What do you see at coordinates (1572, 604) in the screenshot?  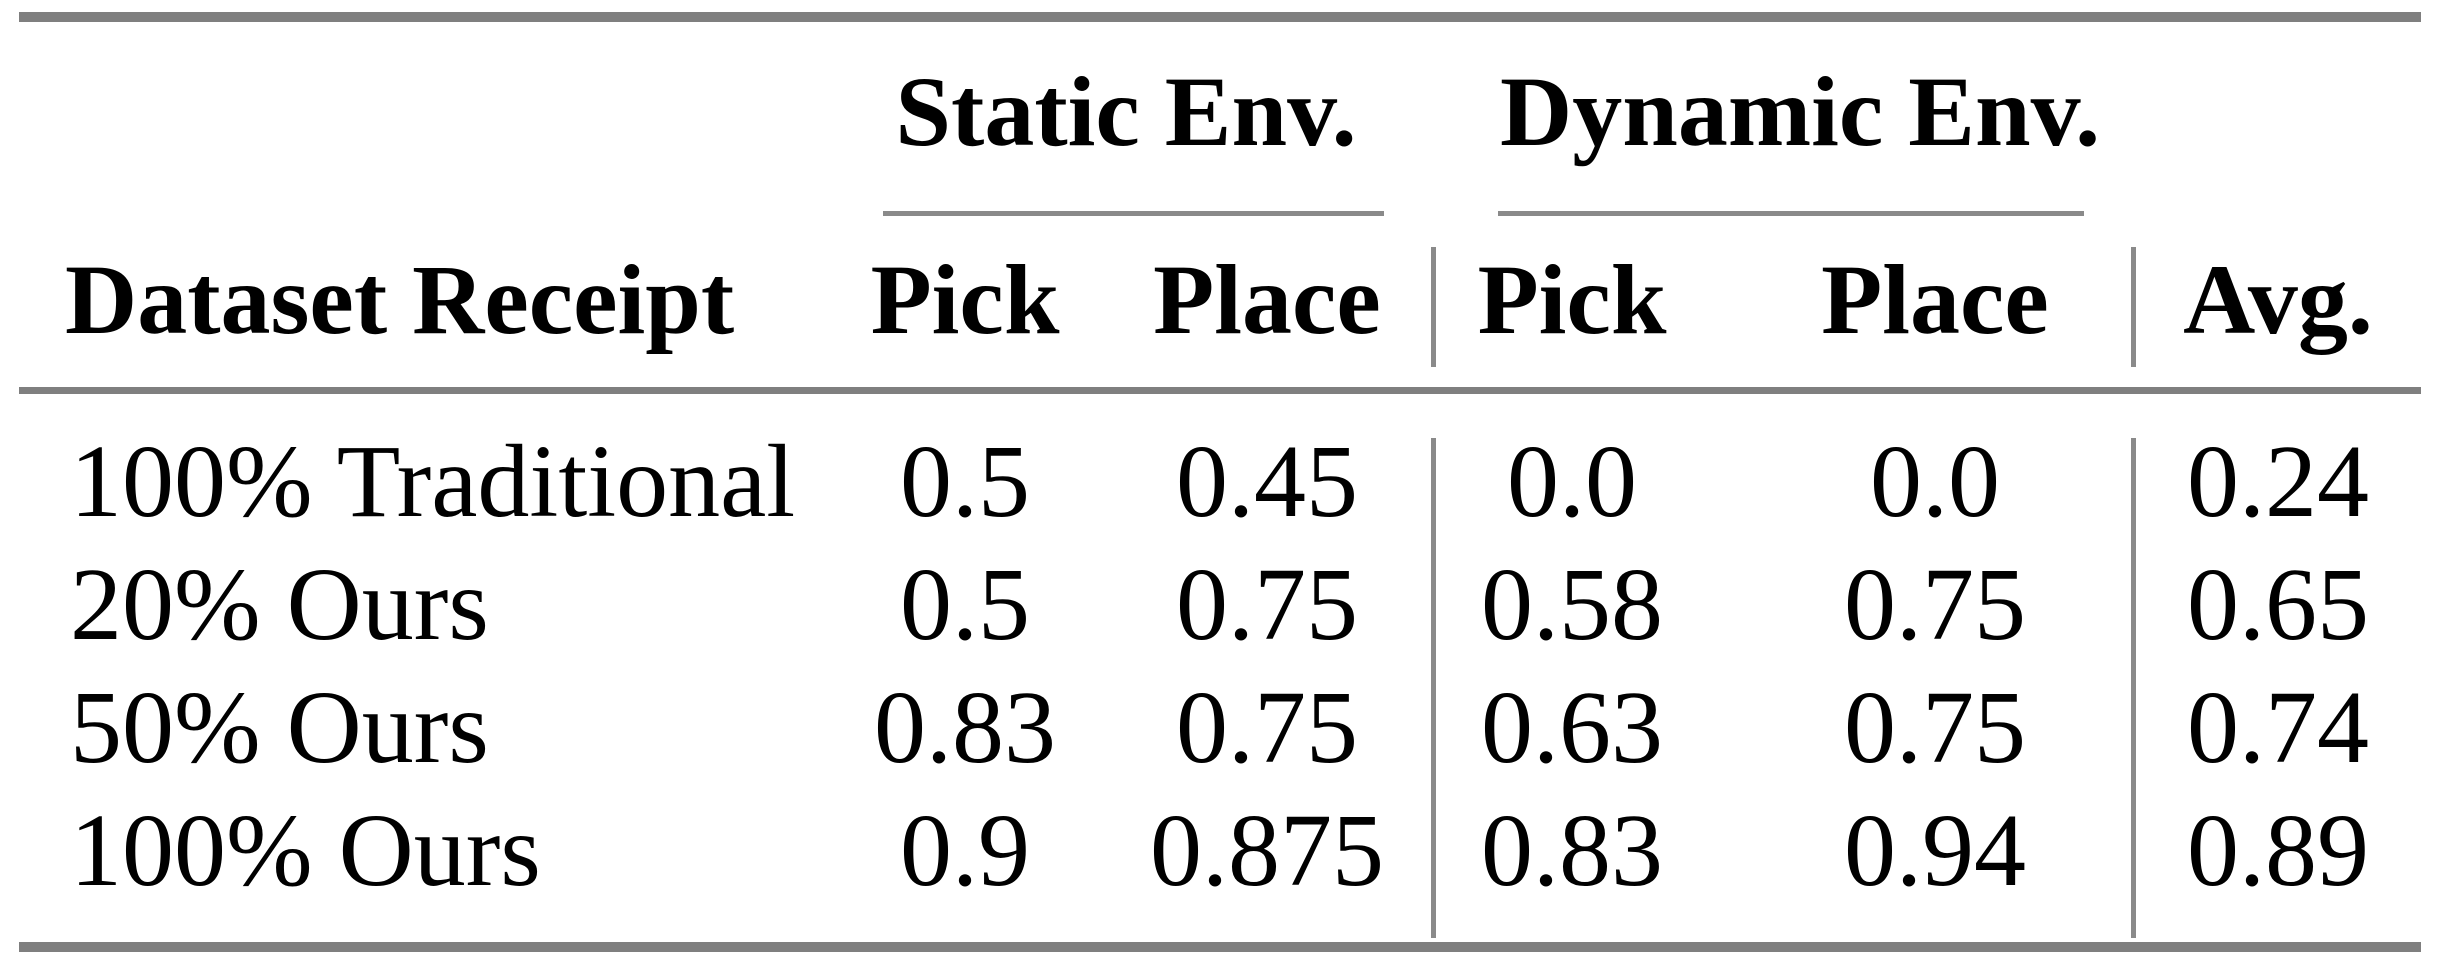 I see `cell-dynamic-pick: 0.58` at bounding box center [1572, 604].